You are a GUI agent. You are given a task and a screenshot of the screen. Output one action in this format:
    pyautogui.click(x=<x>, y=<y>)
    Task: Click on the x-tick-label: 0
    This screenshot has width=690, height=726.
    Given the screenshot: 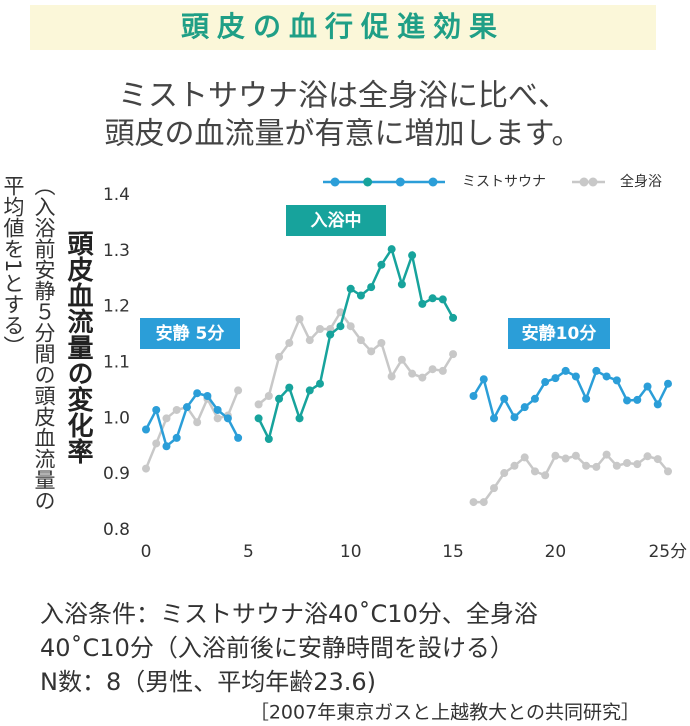 What is the action you would take?
    pyautogui.click(x=146, y=552)
    